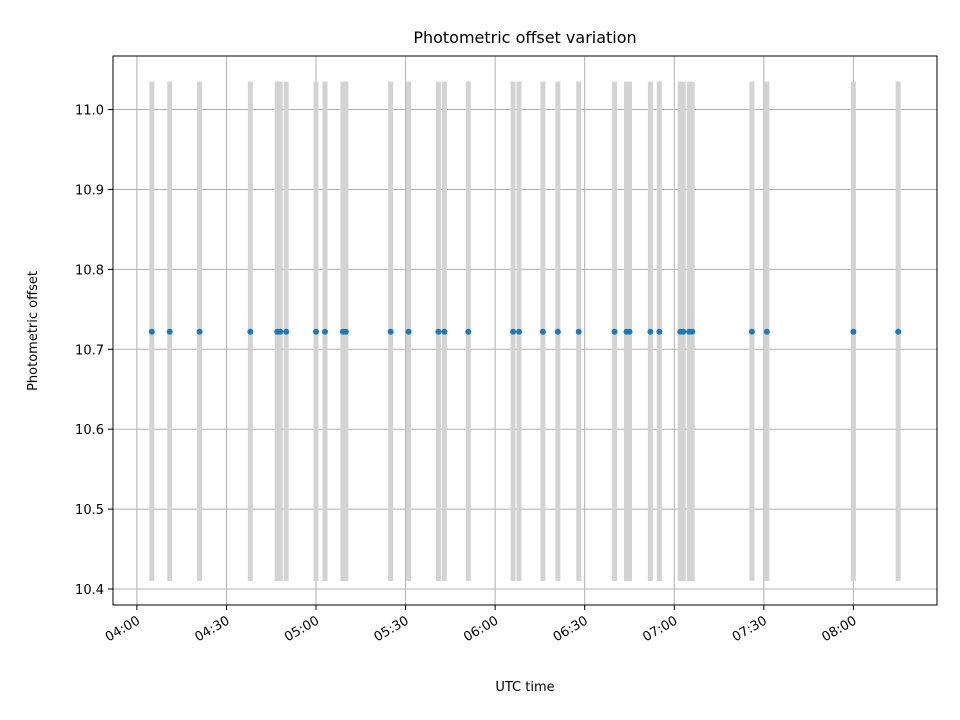  What do you see at coordinates (89, 270) in the screenshot?
I see `y-tick-label: 10.8` at bounding box center [89, 270].